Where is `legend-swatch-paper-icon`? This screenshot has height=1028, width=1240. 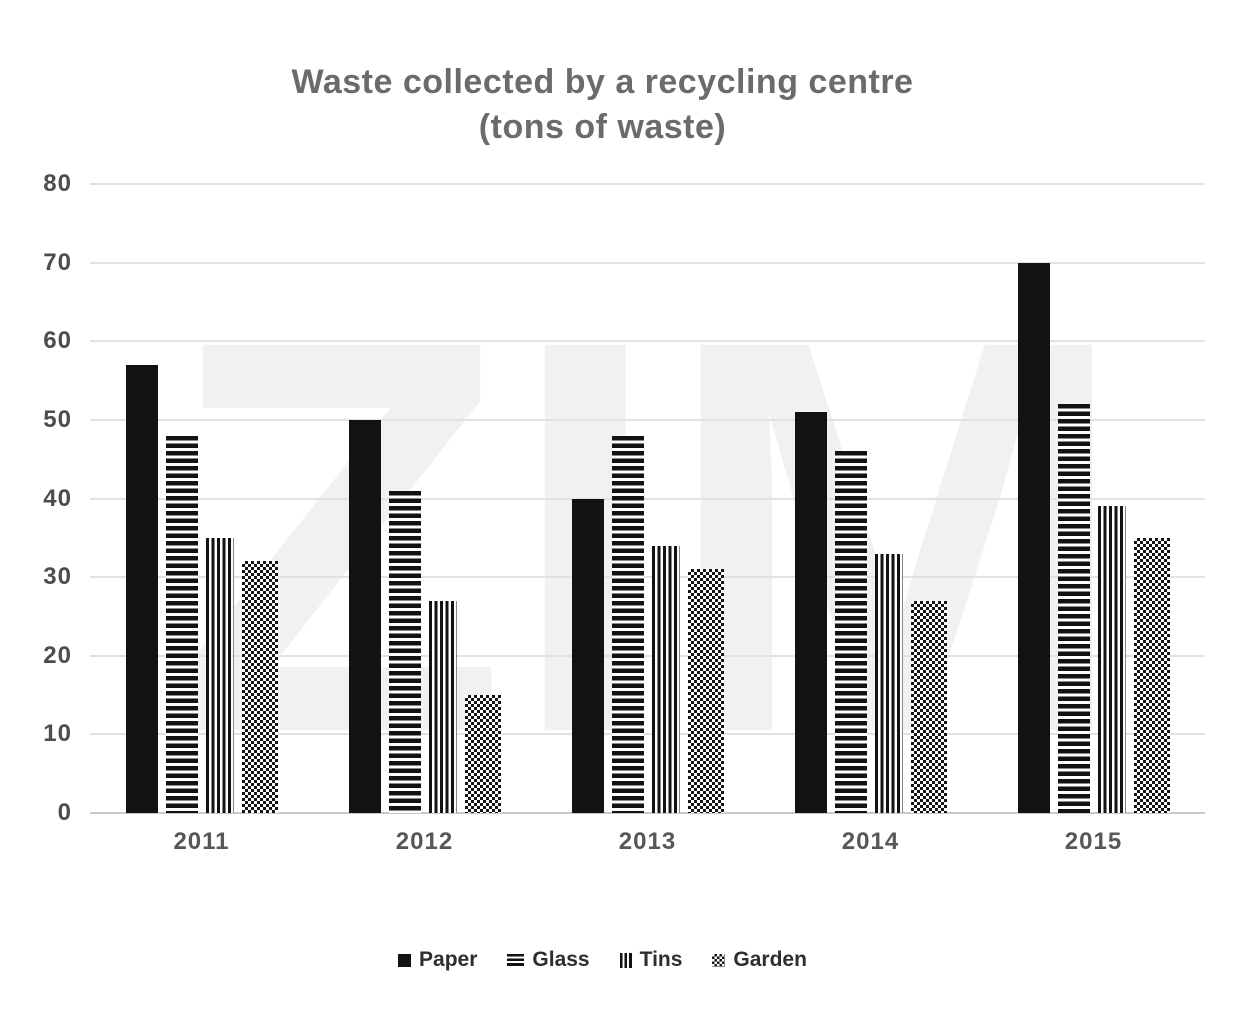 legend-swatch-paper-icon is located at coordinates (405, 960).